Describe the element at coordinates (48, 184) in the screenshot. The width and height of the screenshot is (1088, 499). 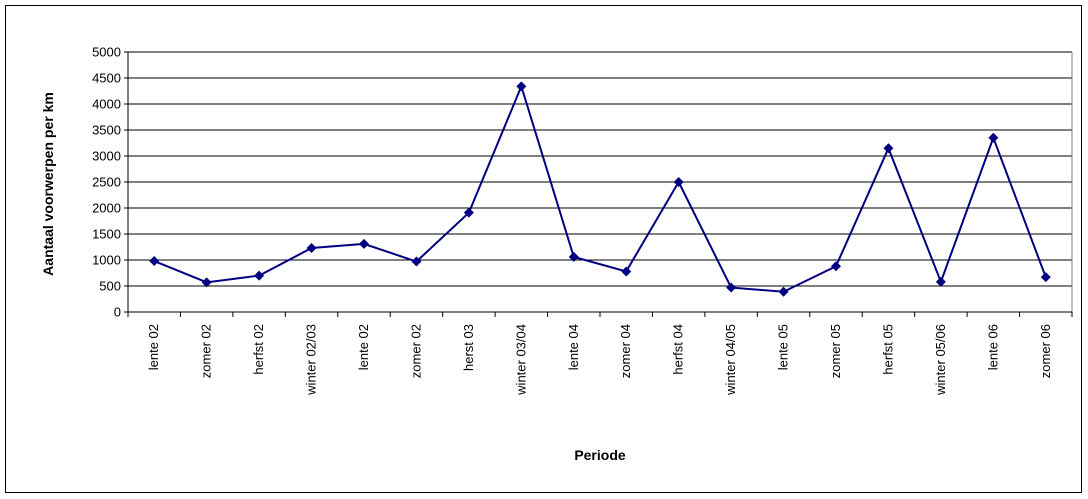
I see `y-axis-title: Aantaal voorwerpen per km` at that location.